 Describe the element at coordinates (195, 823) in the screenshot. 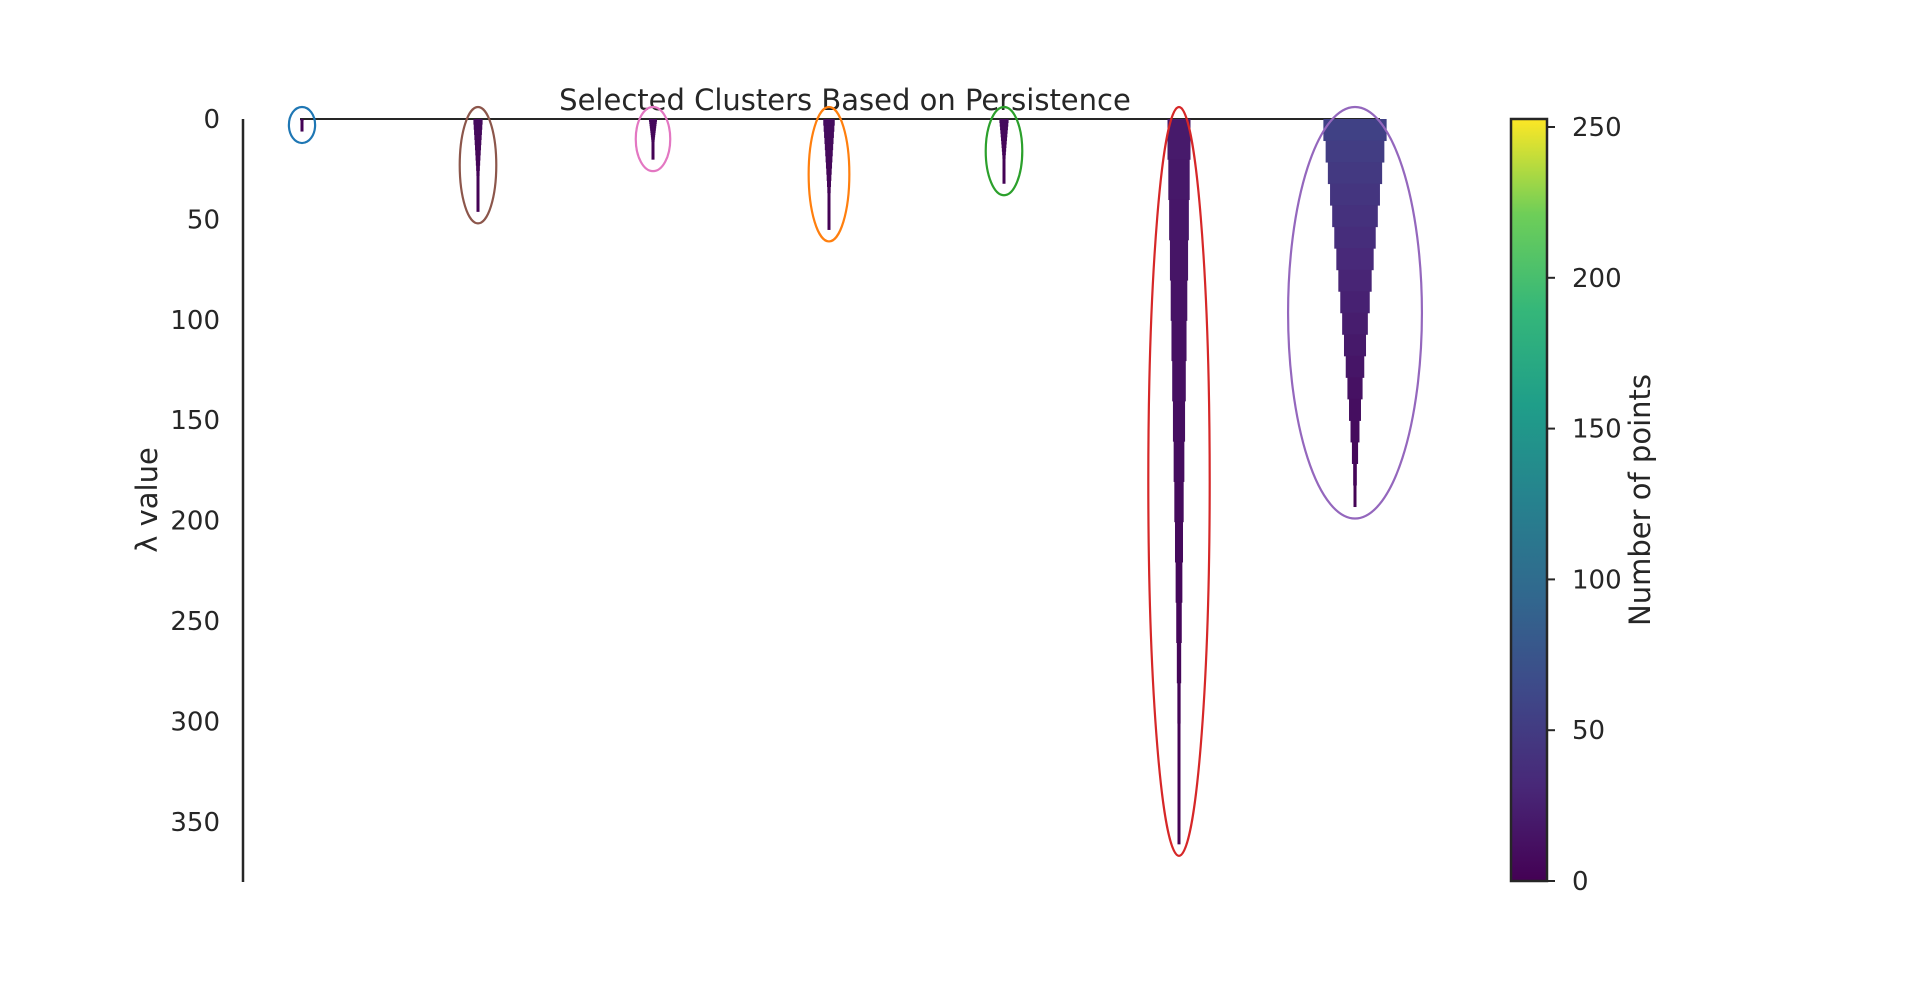

I see `y-tick-label: 350` at that location.